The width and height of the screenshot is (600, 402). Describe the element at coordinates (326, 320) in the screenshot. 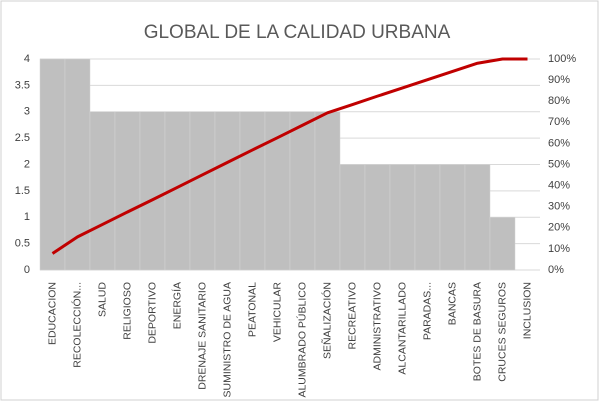

I see `x-tick-label: SEÑALIZACIÓN` at that location.